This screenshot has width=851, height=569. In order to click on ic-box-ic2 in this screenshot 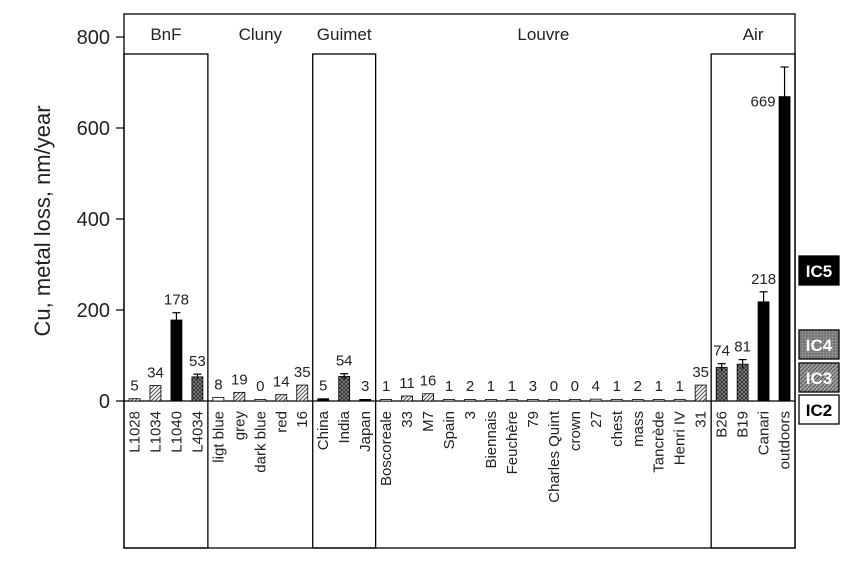, I will do `click(819, 409)`.